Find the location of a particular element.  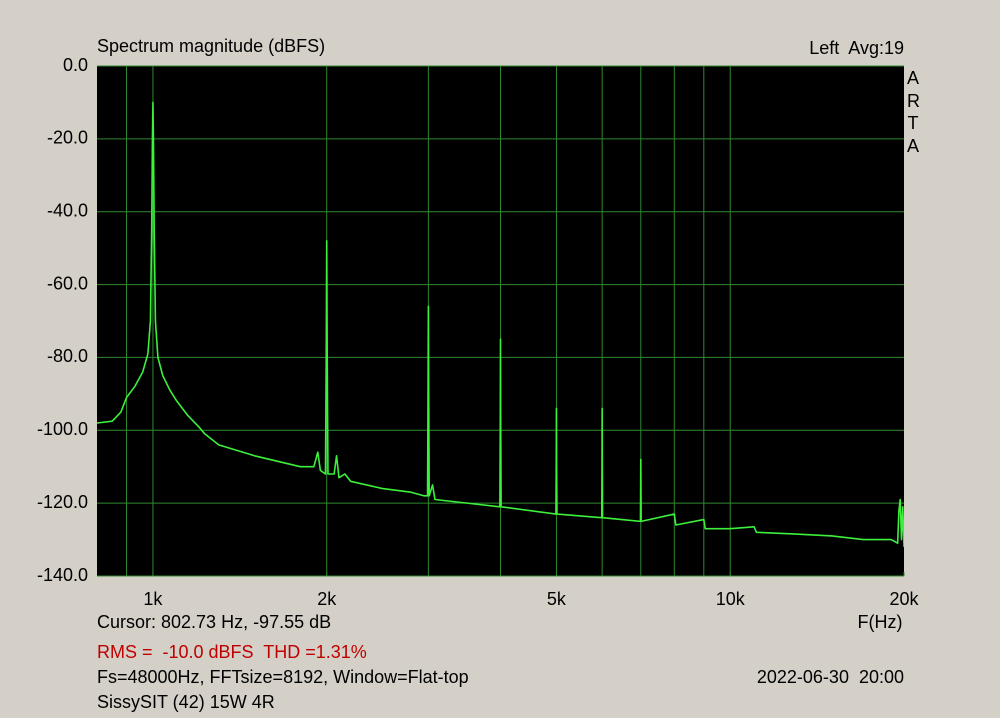

x-axis-label: F(Hz) is located at coordinates (880, 622).